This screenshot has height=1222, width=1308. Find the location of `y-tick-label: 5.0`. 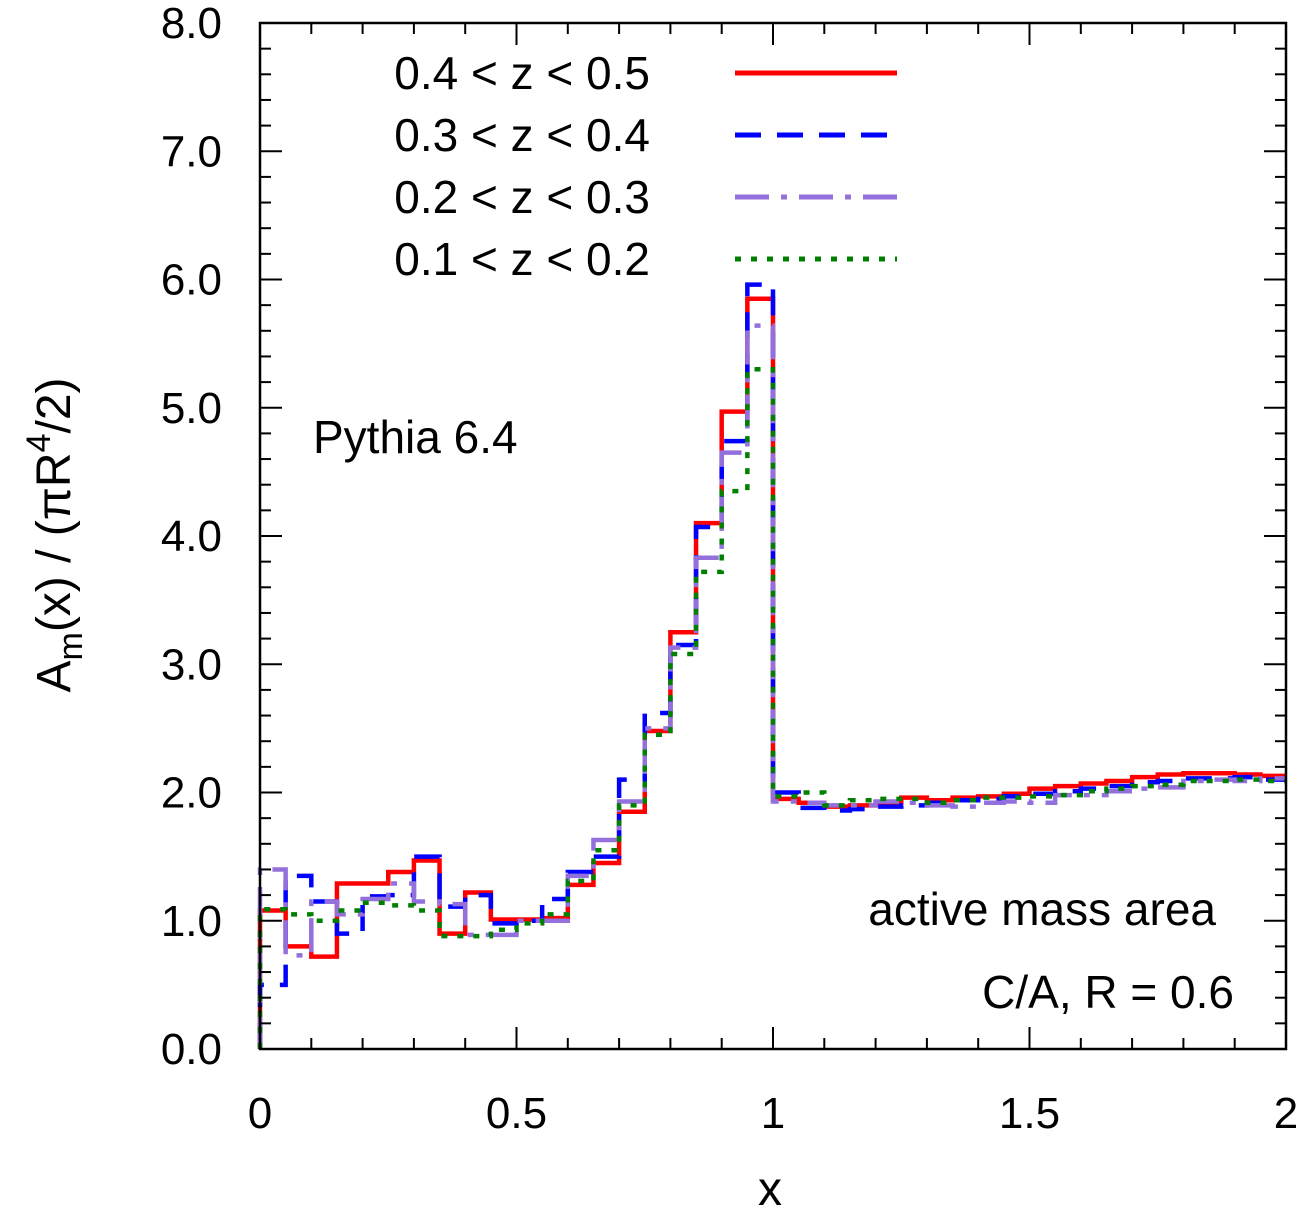

y-tick-label: 5.0 is located at coordinates (191, 408).